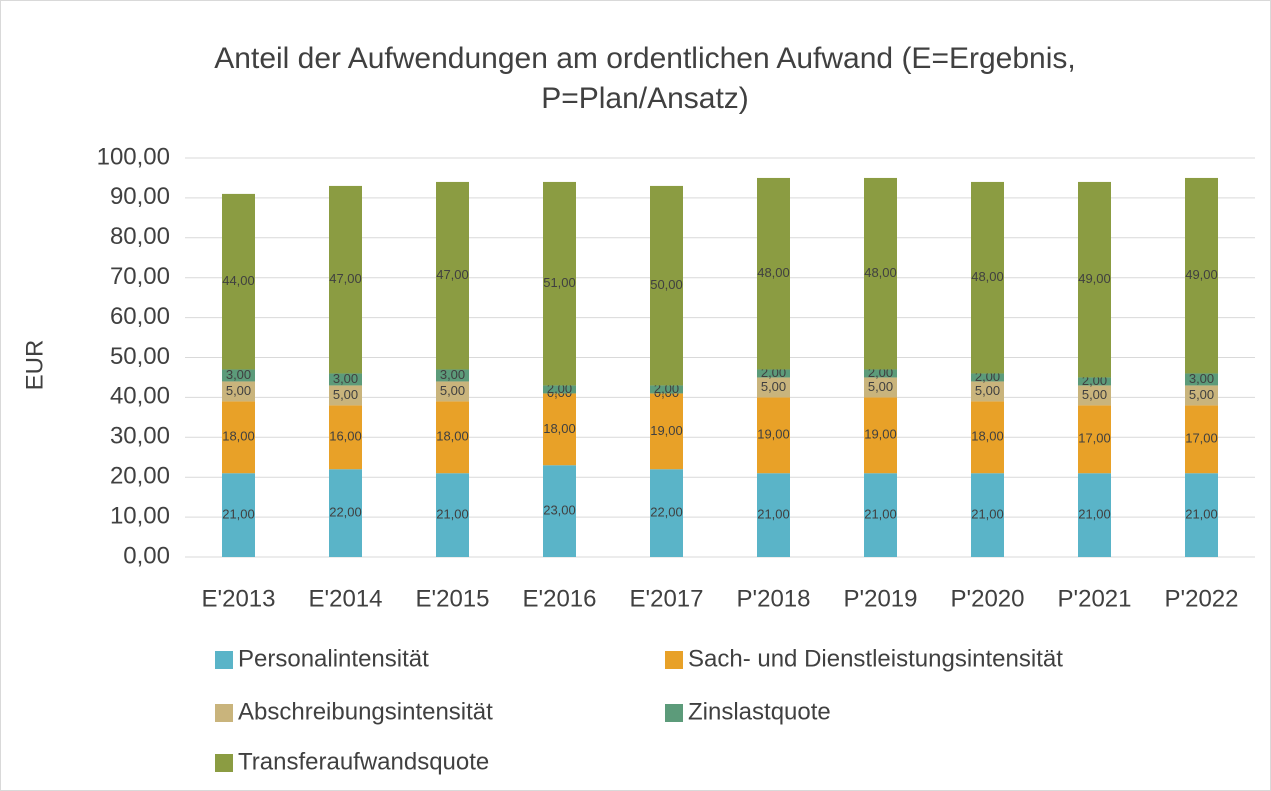 The width and height of the screenshot is (1271, 791). I want to click on x-tick-label: P'2020, so click(988, 598).